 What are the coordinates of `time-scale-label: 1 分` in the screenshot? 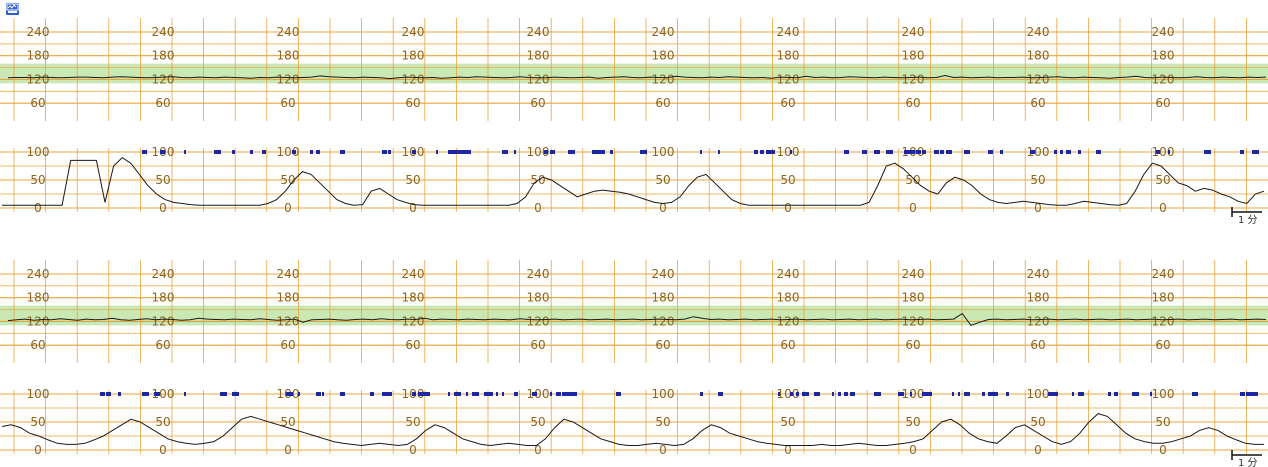 It's located at (1248, 220).